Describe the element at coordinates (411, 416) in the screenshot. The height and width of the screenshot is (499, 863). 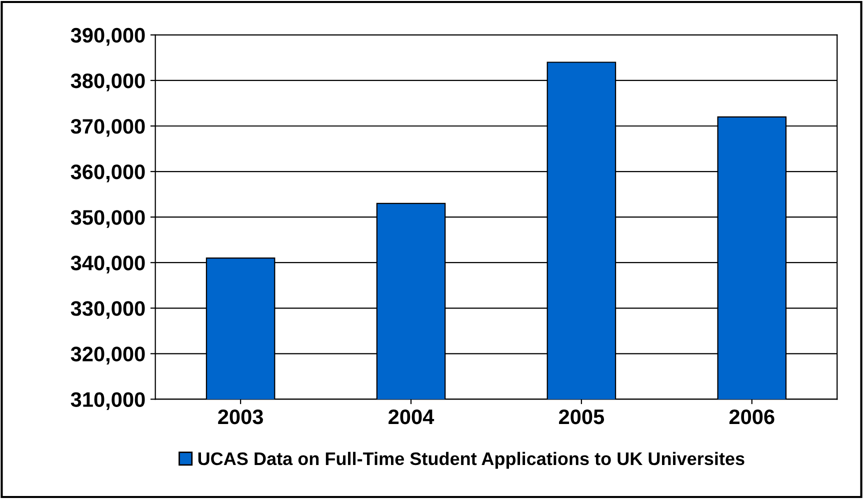
I see `x-tick-label: 2004` at that location.